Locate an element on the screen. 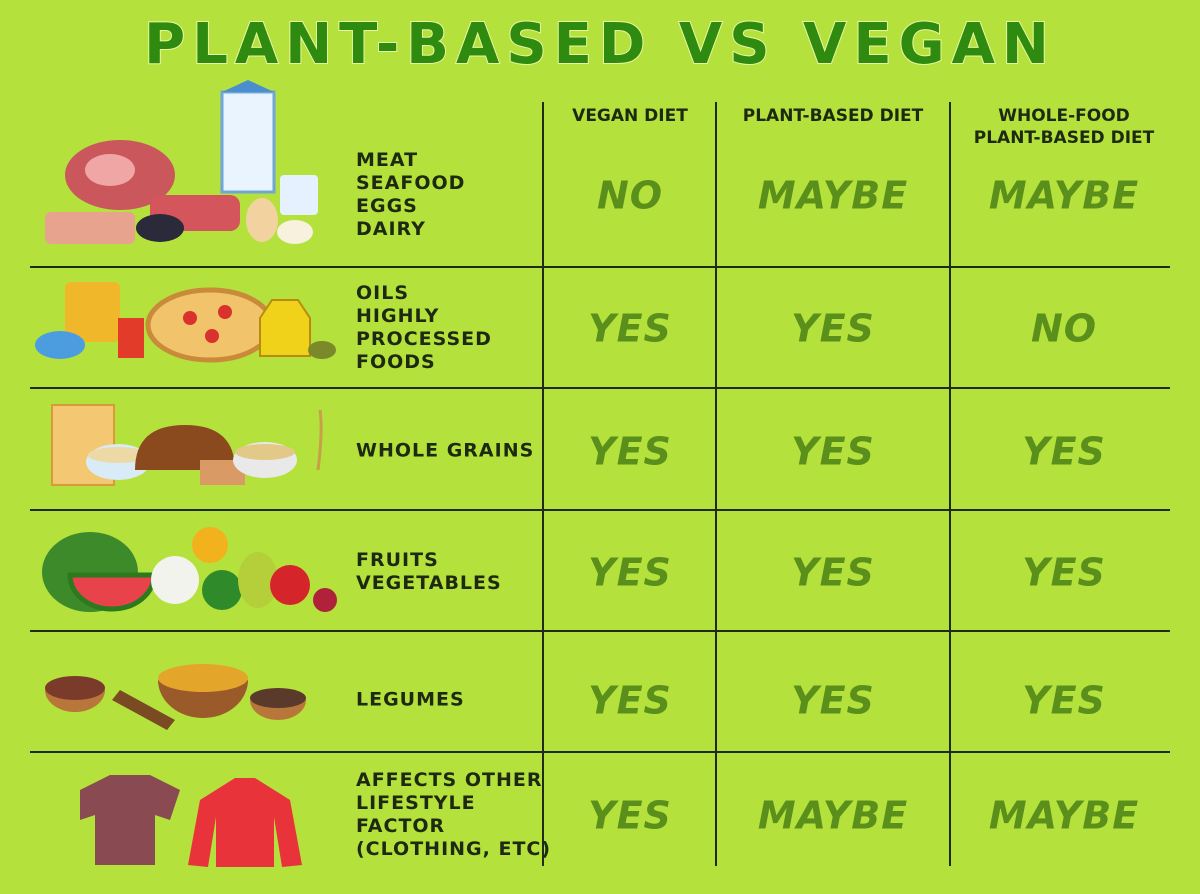  row-label: EGGS is located at coordinates (387, 206).